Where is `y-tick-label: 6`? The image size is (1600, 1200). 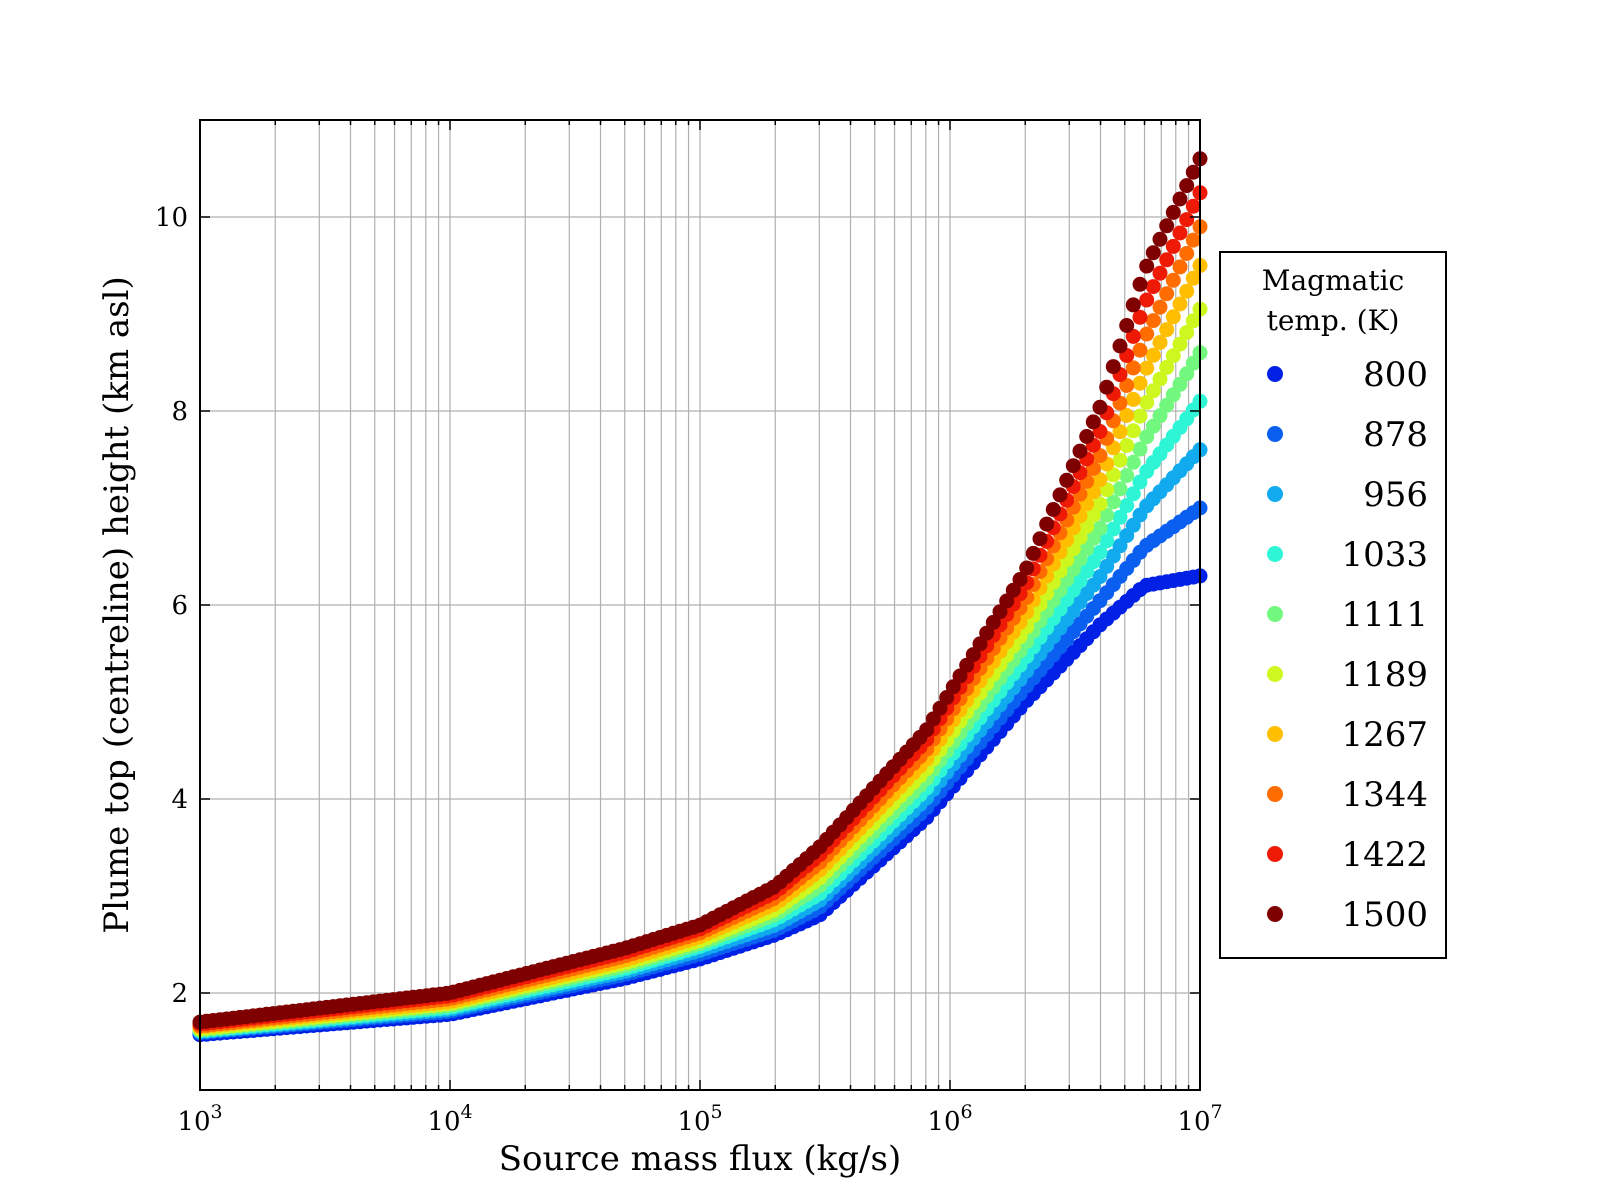
y-tick-label: 6 is located at coordinates (179, 606).